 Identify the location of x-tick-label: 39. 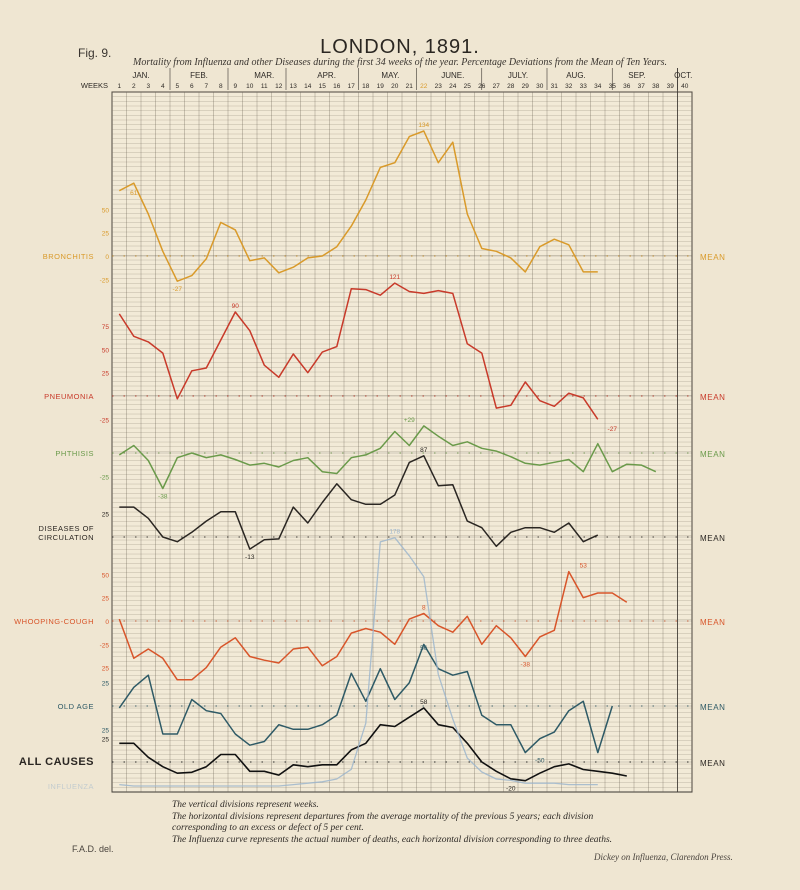
(671, 86).